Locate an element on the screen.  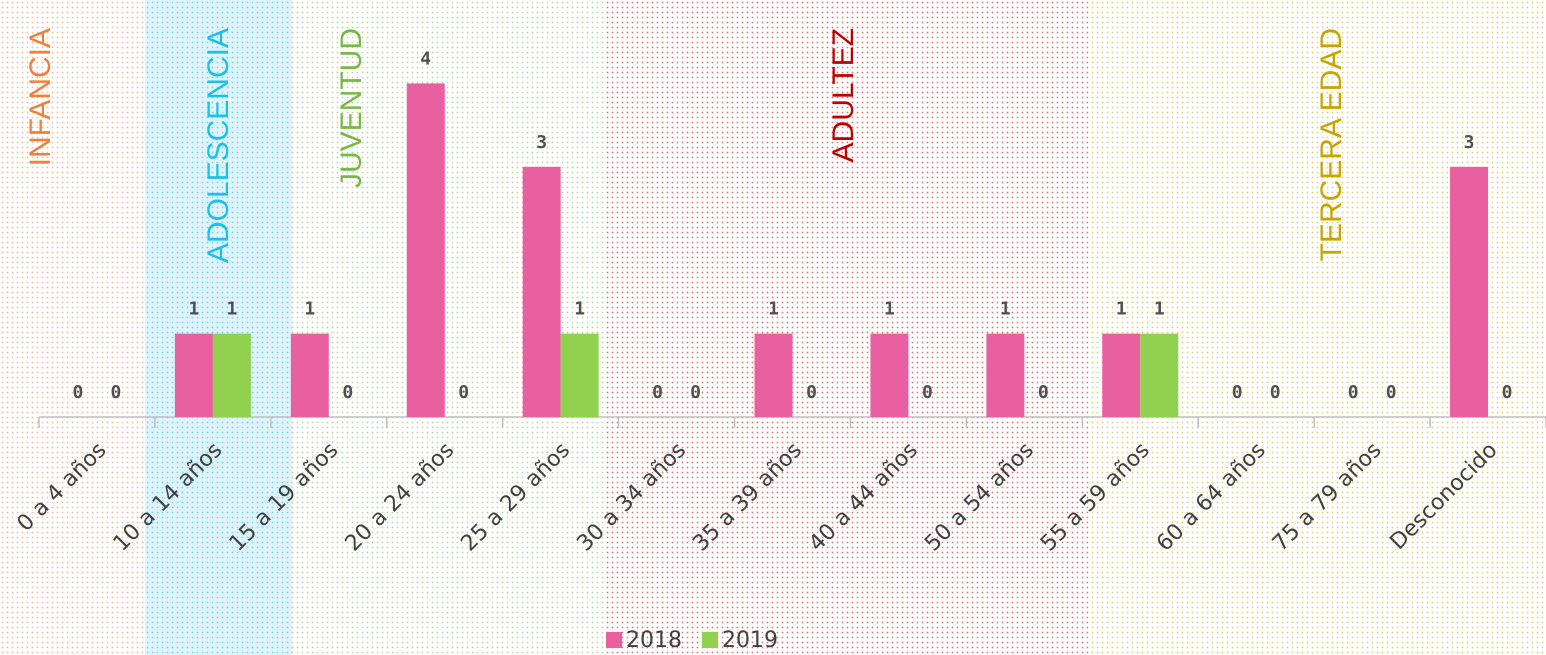
band-label: ADULTEZ is located at coordinates (843, 95).